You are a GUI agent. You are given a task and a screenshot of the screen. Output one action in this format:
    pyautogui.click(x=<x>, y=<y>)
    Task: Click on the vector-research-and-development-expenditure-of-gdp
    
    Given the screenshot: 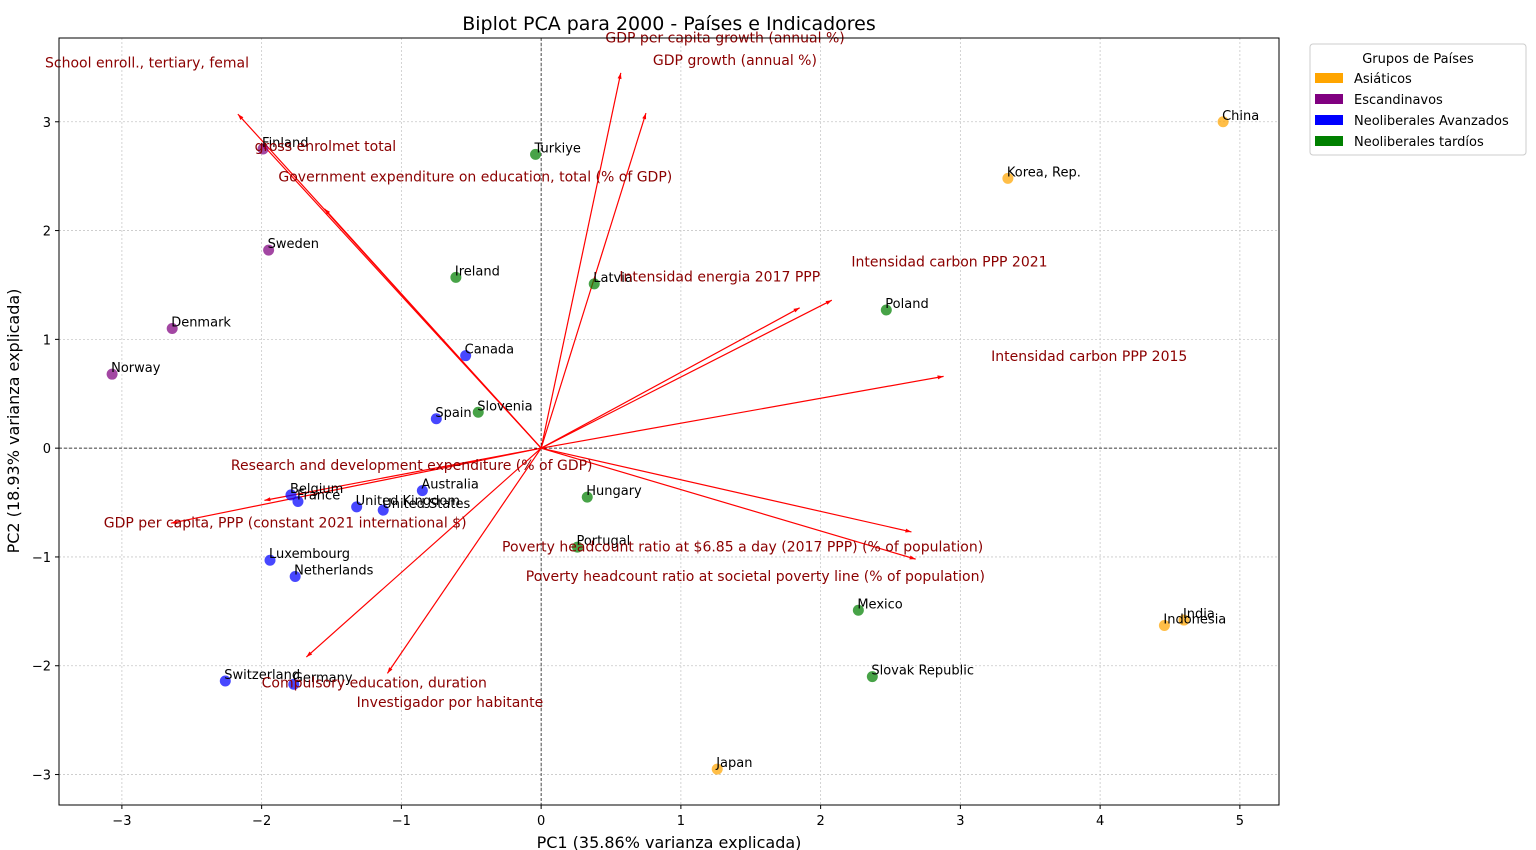 What is the action you would take?
    pyautogui.click(x=403, y=474)
    